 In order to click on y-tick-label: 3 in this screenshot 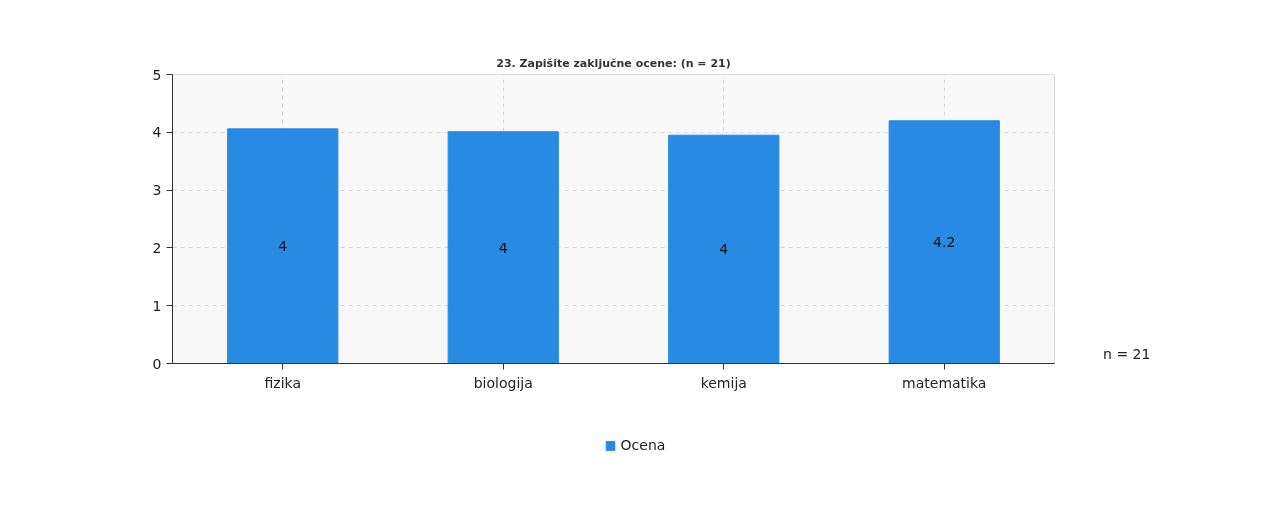, I will do `click(157, 190)`.